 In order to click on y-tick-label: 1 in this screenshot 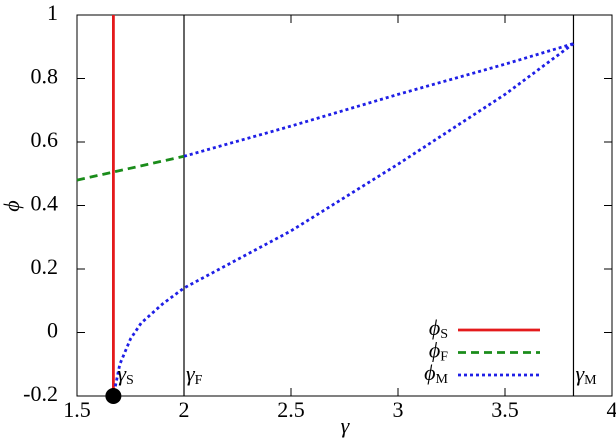, I will do `click(52, 12)`.